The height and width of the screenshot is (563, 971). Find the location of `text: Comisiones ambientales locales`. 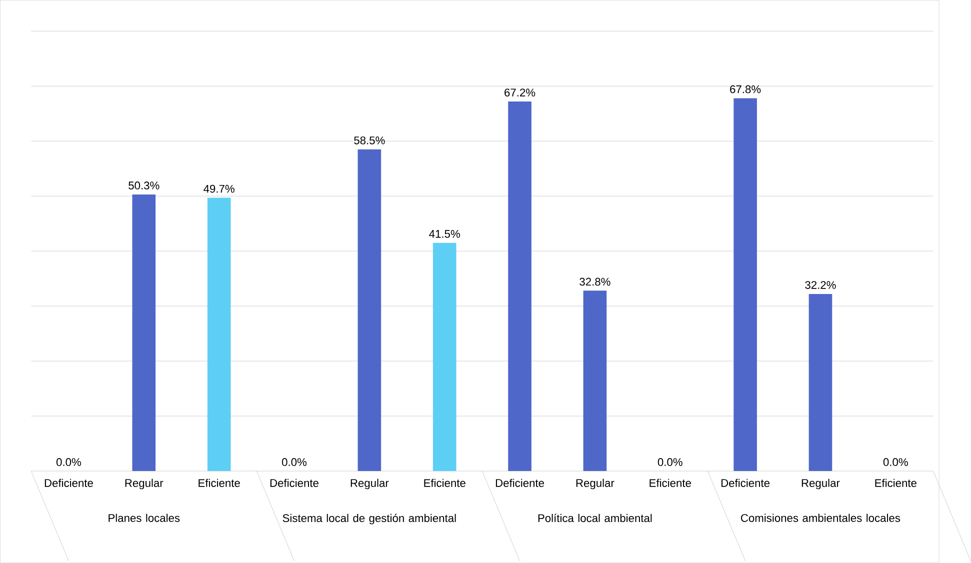

text: Comisiones ambientales locales is located at coordinates (820, 518).